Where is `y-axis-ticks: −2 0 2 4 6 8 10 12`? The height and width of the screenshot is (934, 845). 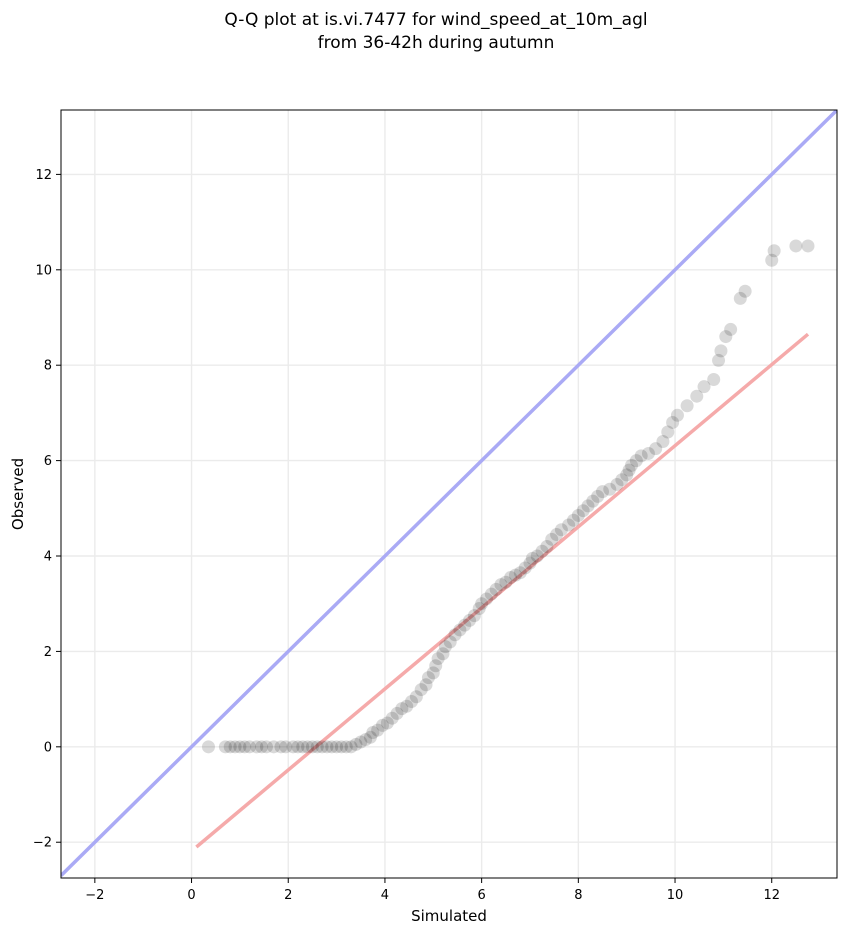 y-axis-ticks: −2 0 2 4 6 8 10 12 is located at coordinates (47, 509).